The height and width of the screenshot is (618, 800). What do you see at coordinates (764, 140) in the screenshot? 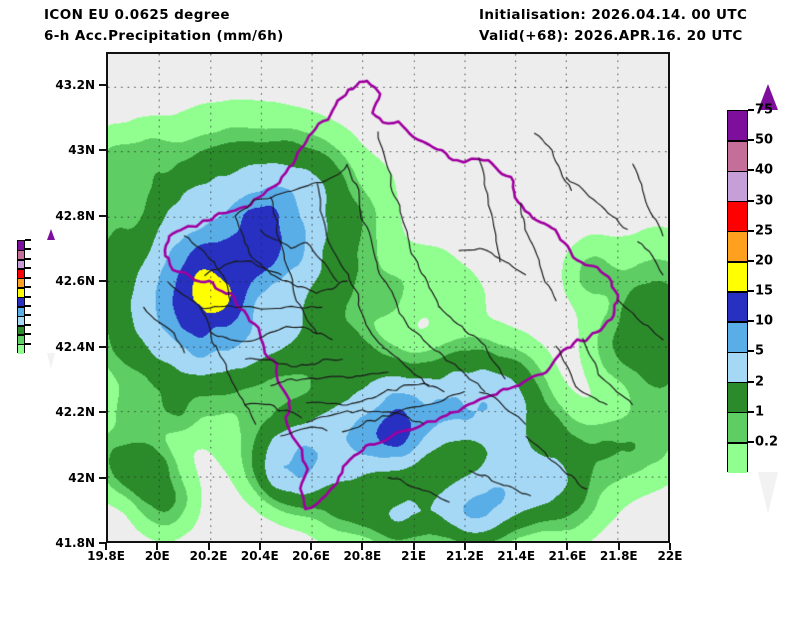
I see `colorbar-tick-label: 50` at bounding box center [764, 140].